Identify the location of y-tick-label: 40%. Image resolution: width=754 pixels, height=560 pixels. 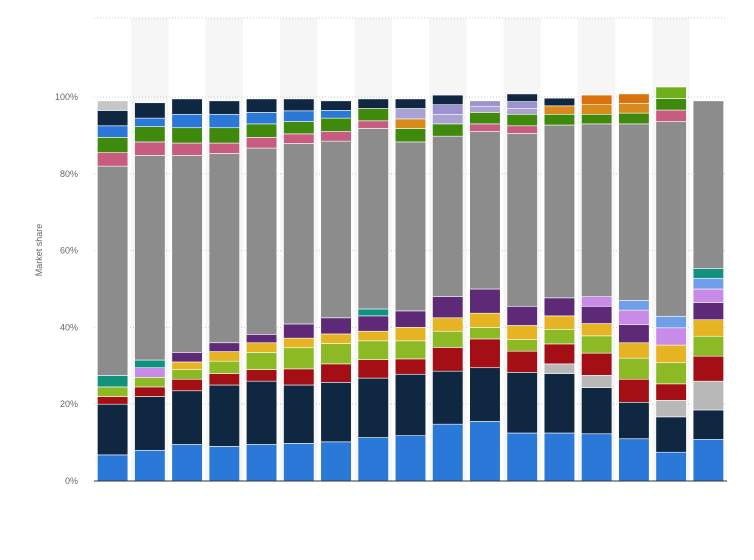
(69, 327).